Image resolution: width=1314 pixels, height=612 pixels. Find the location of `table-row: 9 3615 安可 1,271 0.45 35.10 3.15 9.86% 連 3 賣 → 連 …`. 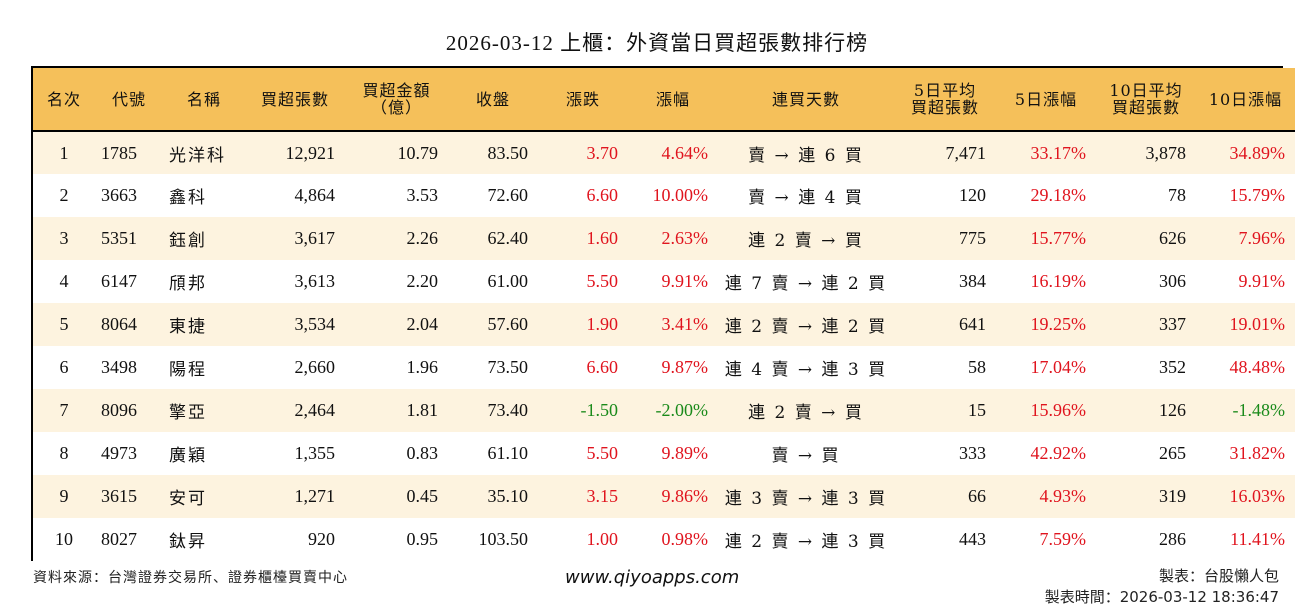

table-row: 9 3615 安可 1,271 0.45 35.10 3.15 9.86% 連 3 賣 → 連 … is located at coordinates (664, 496).